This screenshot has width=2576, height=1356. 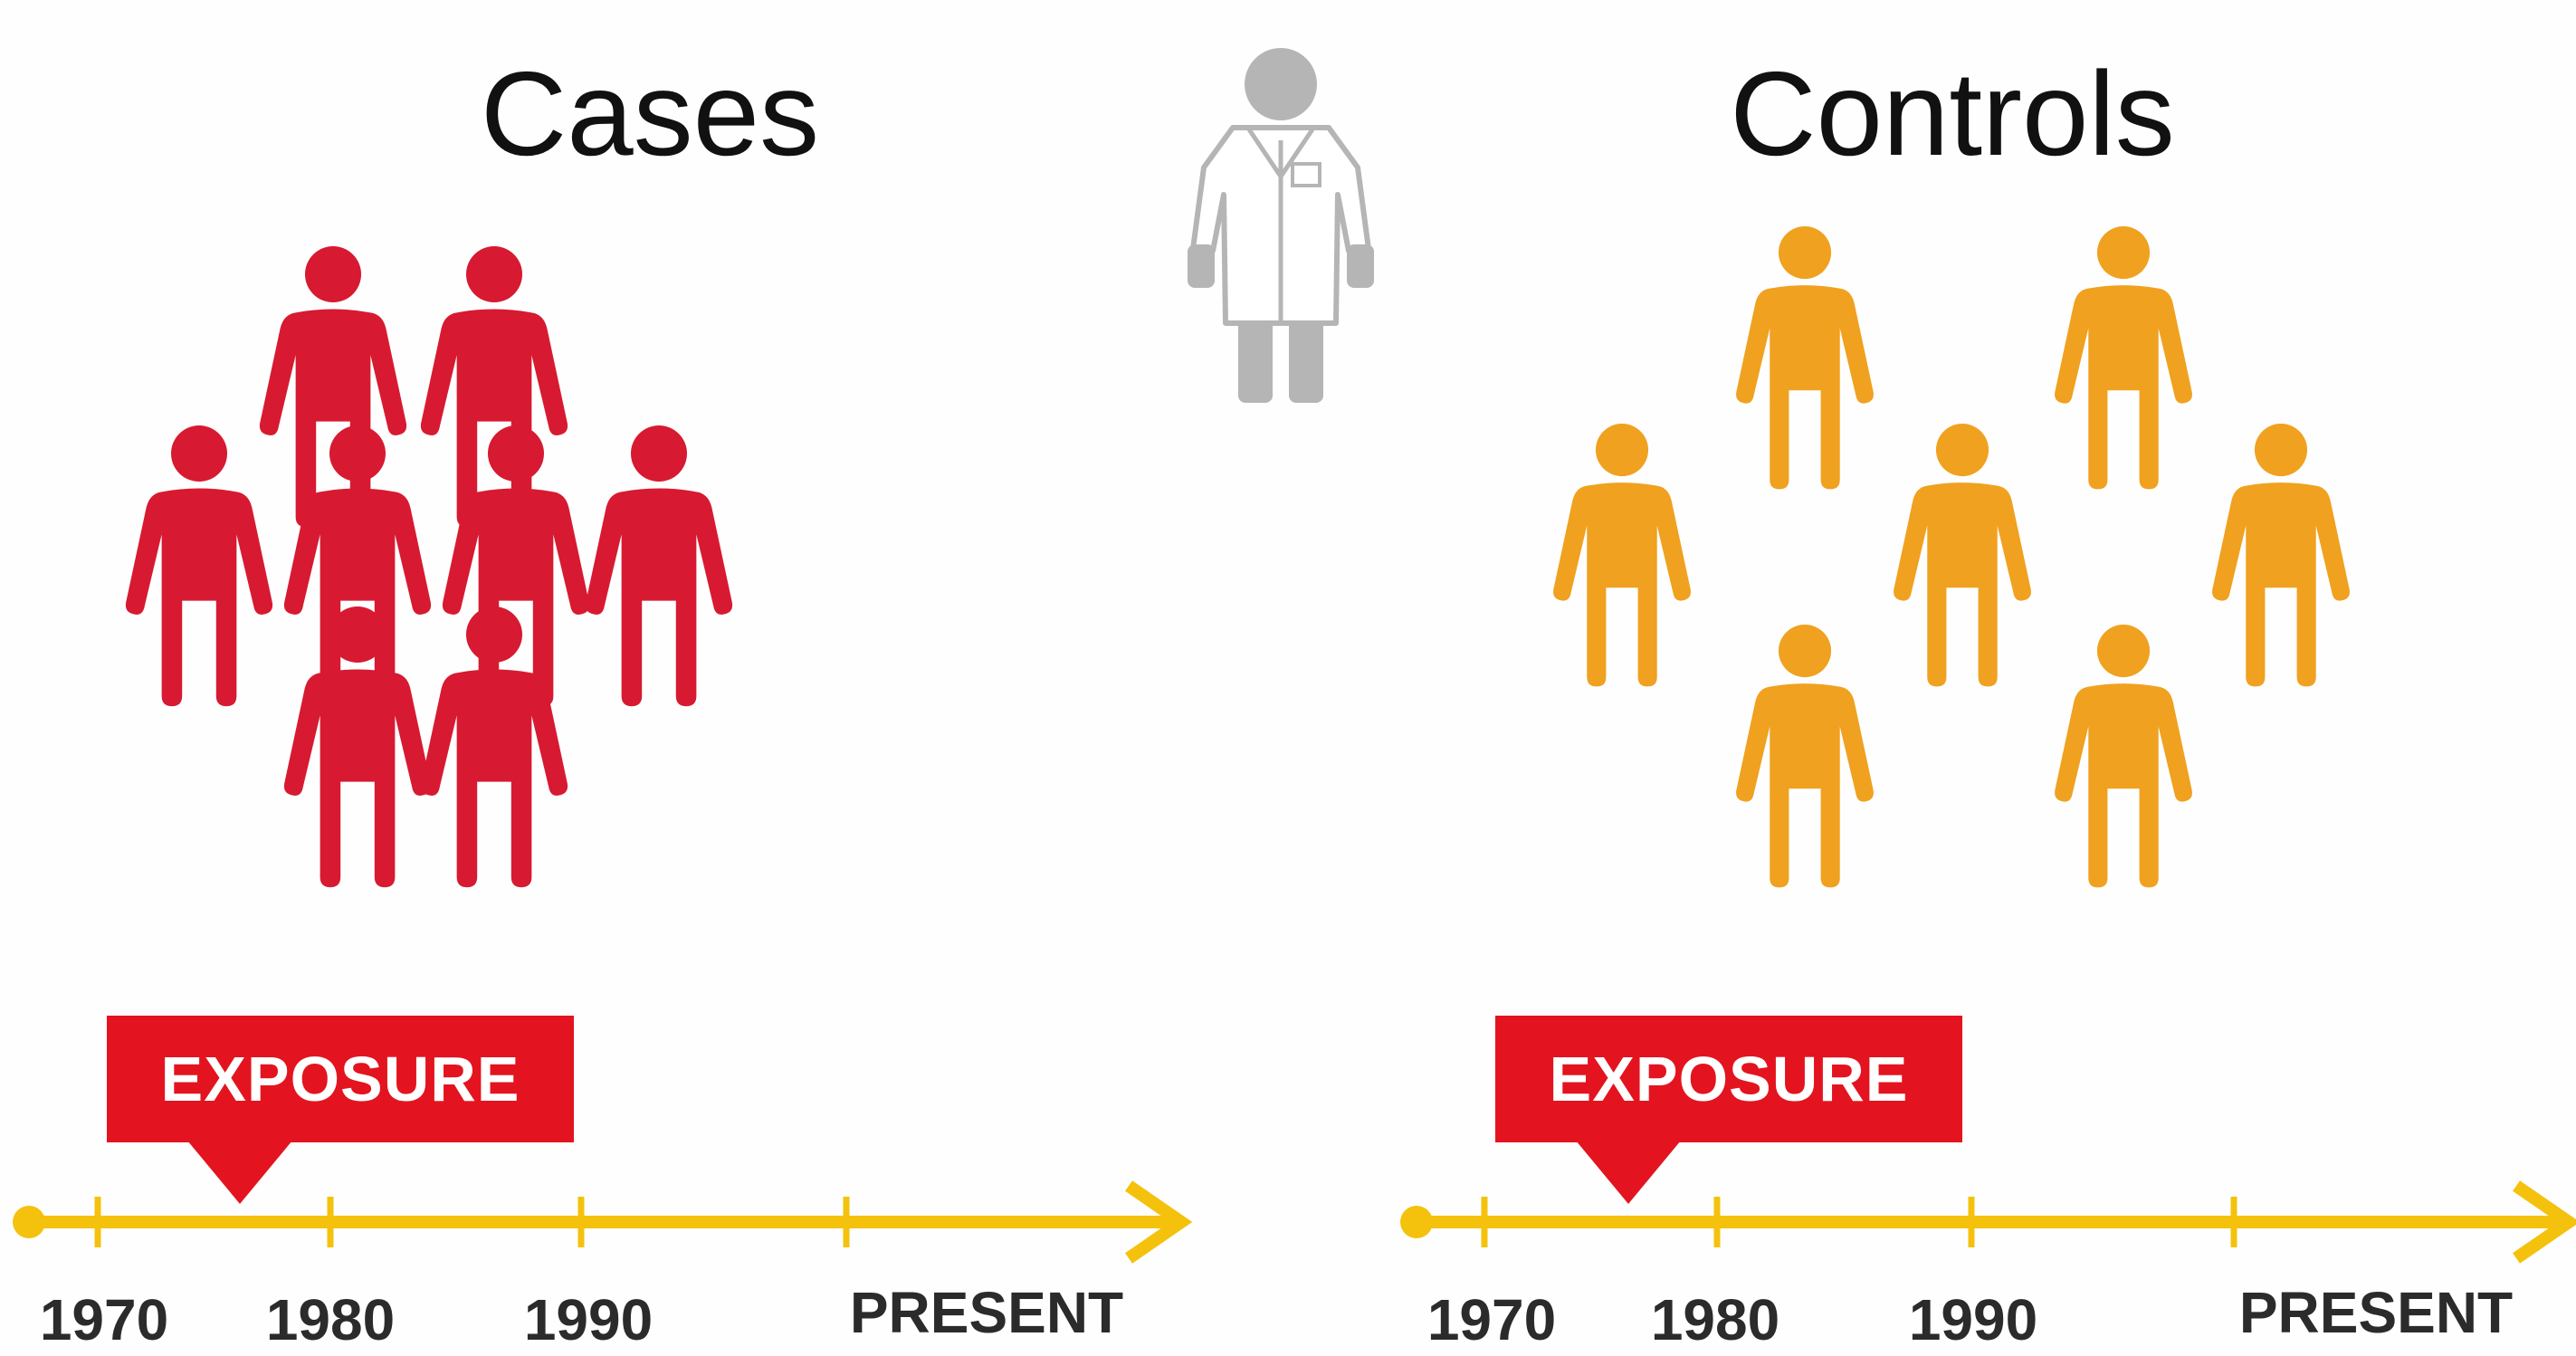 I want to click on researcher-icon, so click(x=1281, y=225).